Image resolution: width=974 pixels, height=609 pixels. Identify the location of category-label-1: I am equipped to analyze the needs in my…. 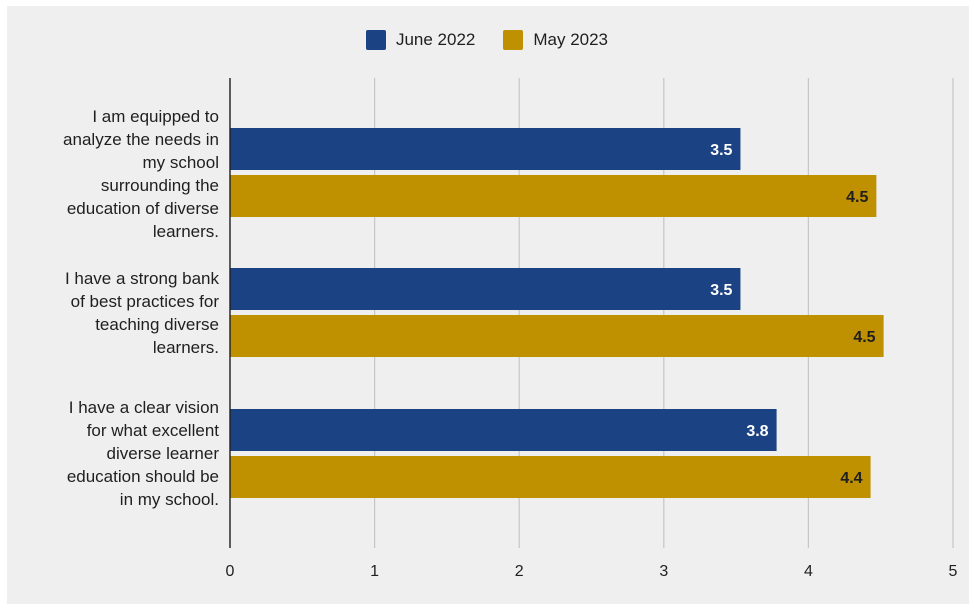
(119, 174).